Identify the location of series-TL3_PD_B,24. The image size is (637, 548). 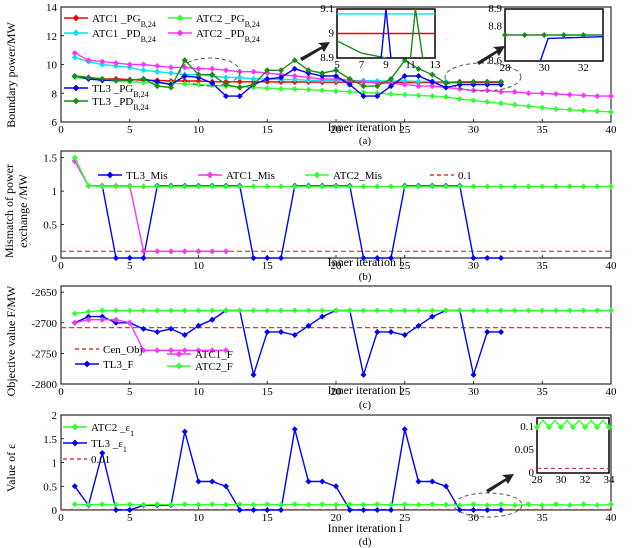
(288, 74).